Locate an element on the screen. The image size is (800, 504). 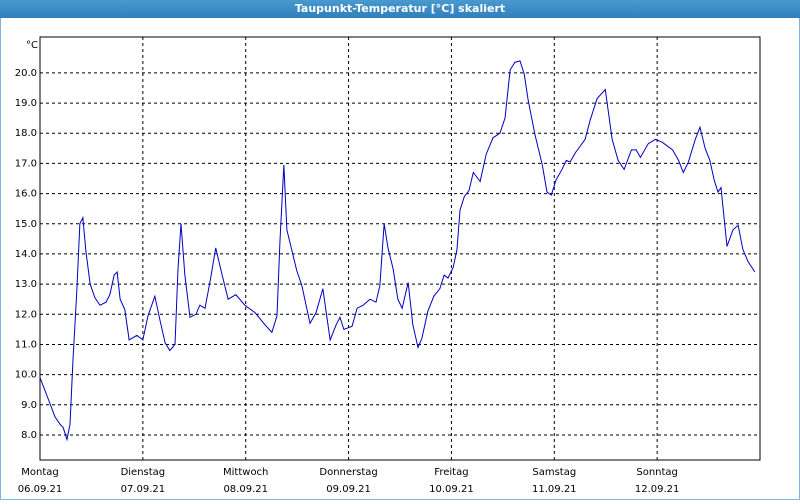
x-tick-date: 07.09.21 is located at coordinates (143, 489).